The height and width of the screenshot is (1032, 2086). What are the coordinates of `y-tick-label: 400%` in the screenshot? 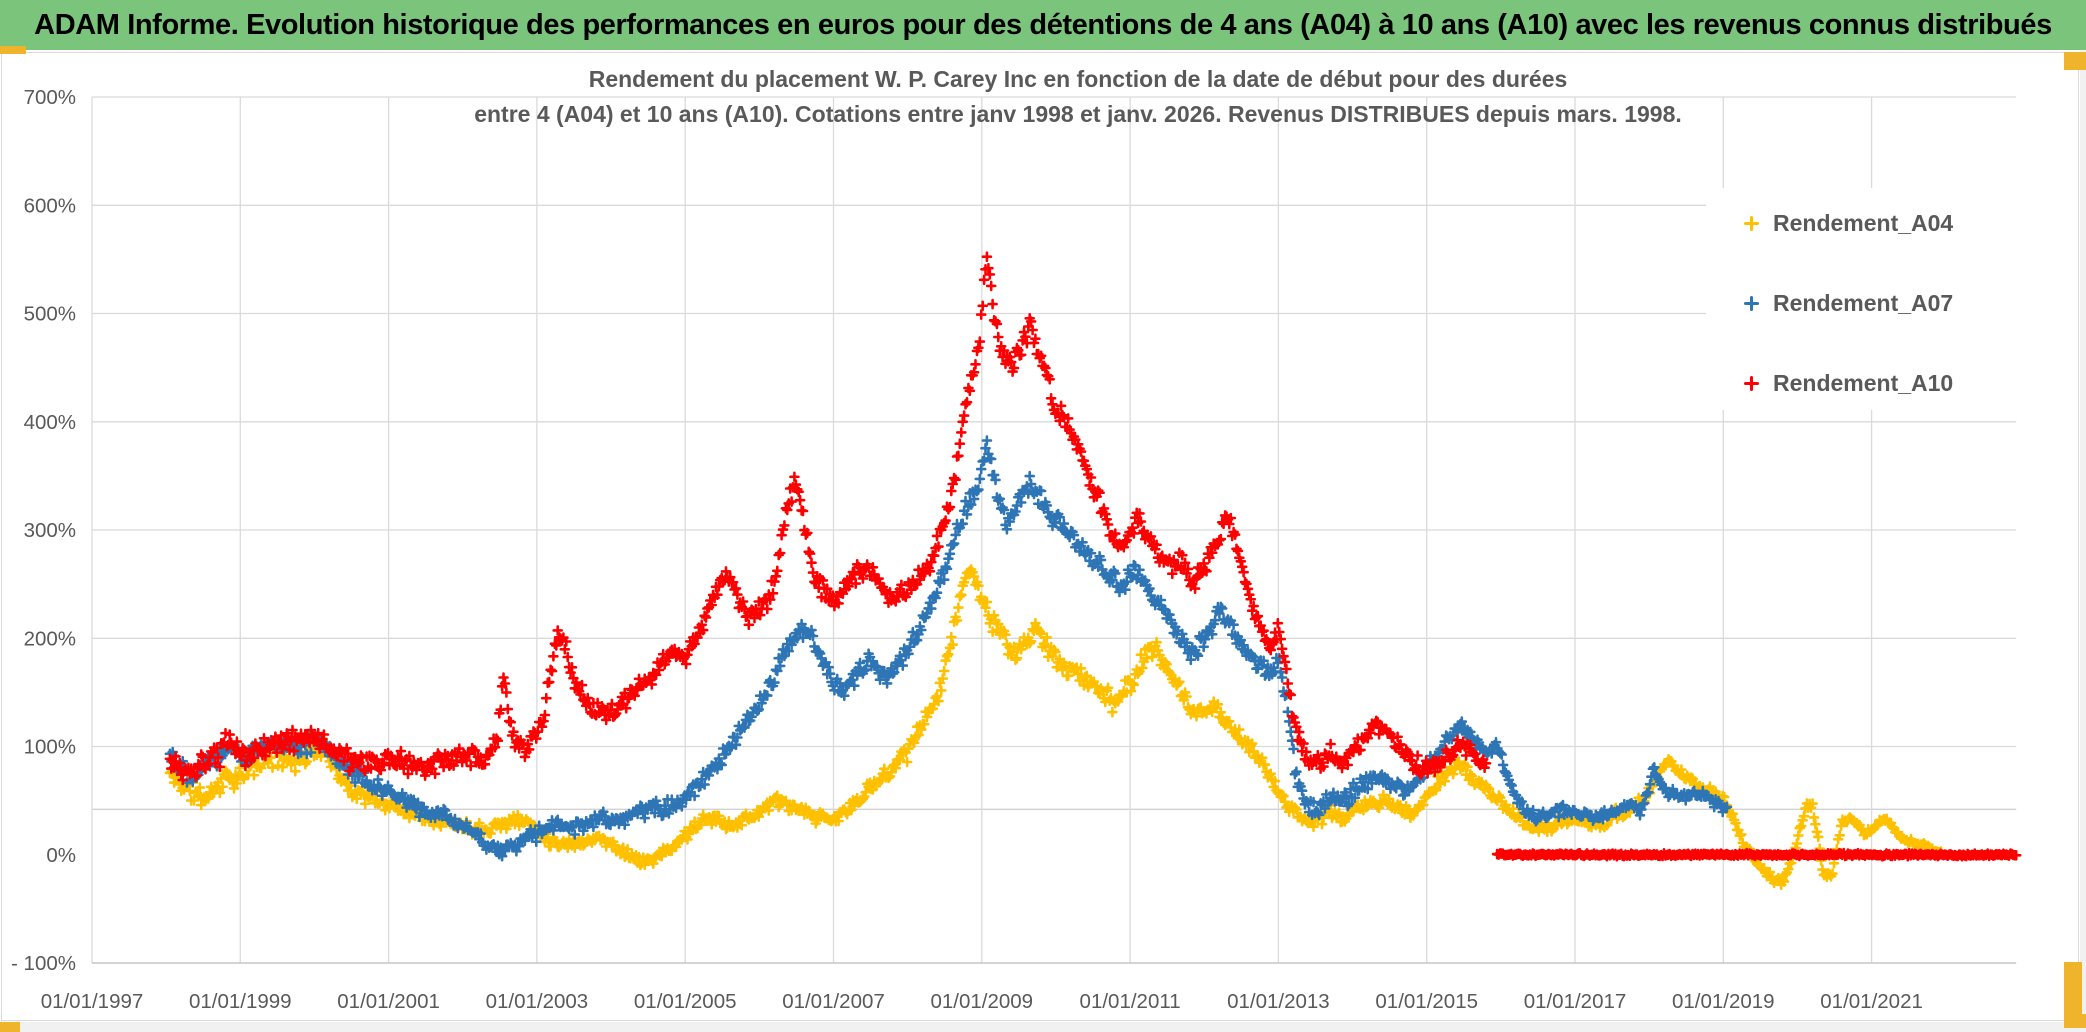 It's located at (50, 422).